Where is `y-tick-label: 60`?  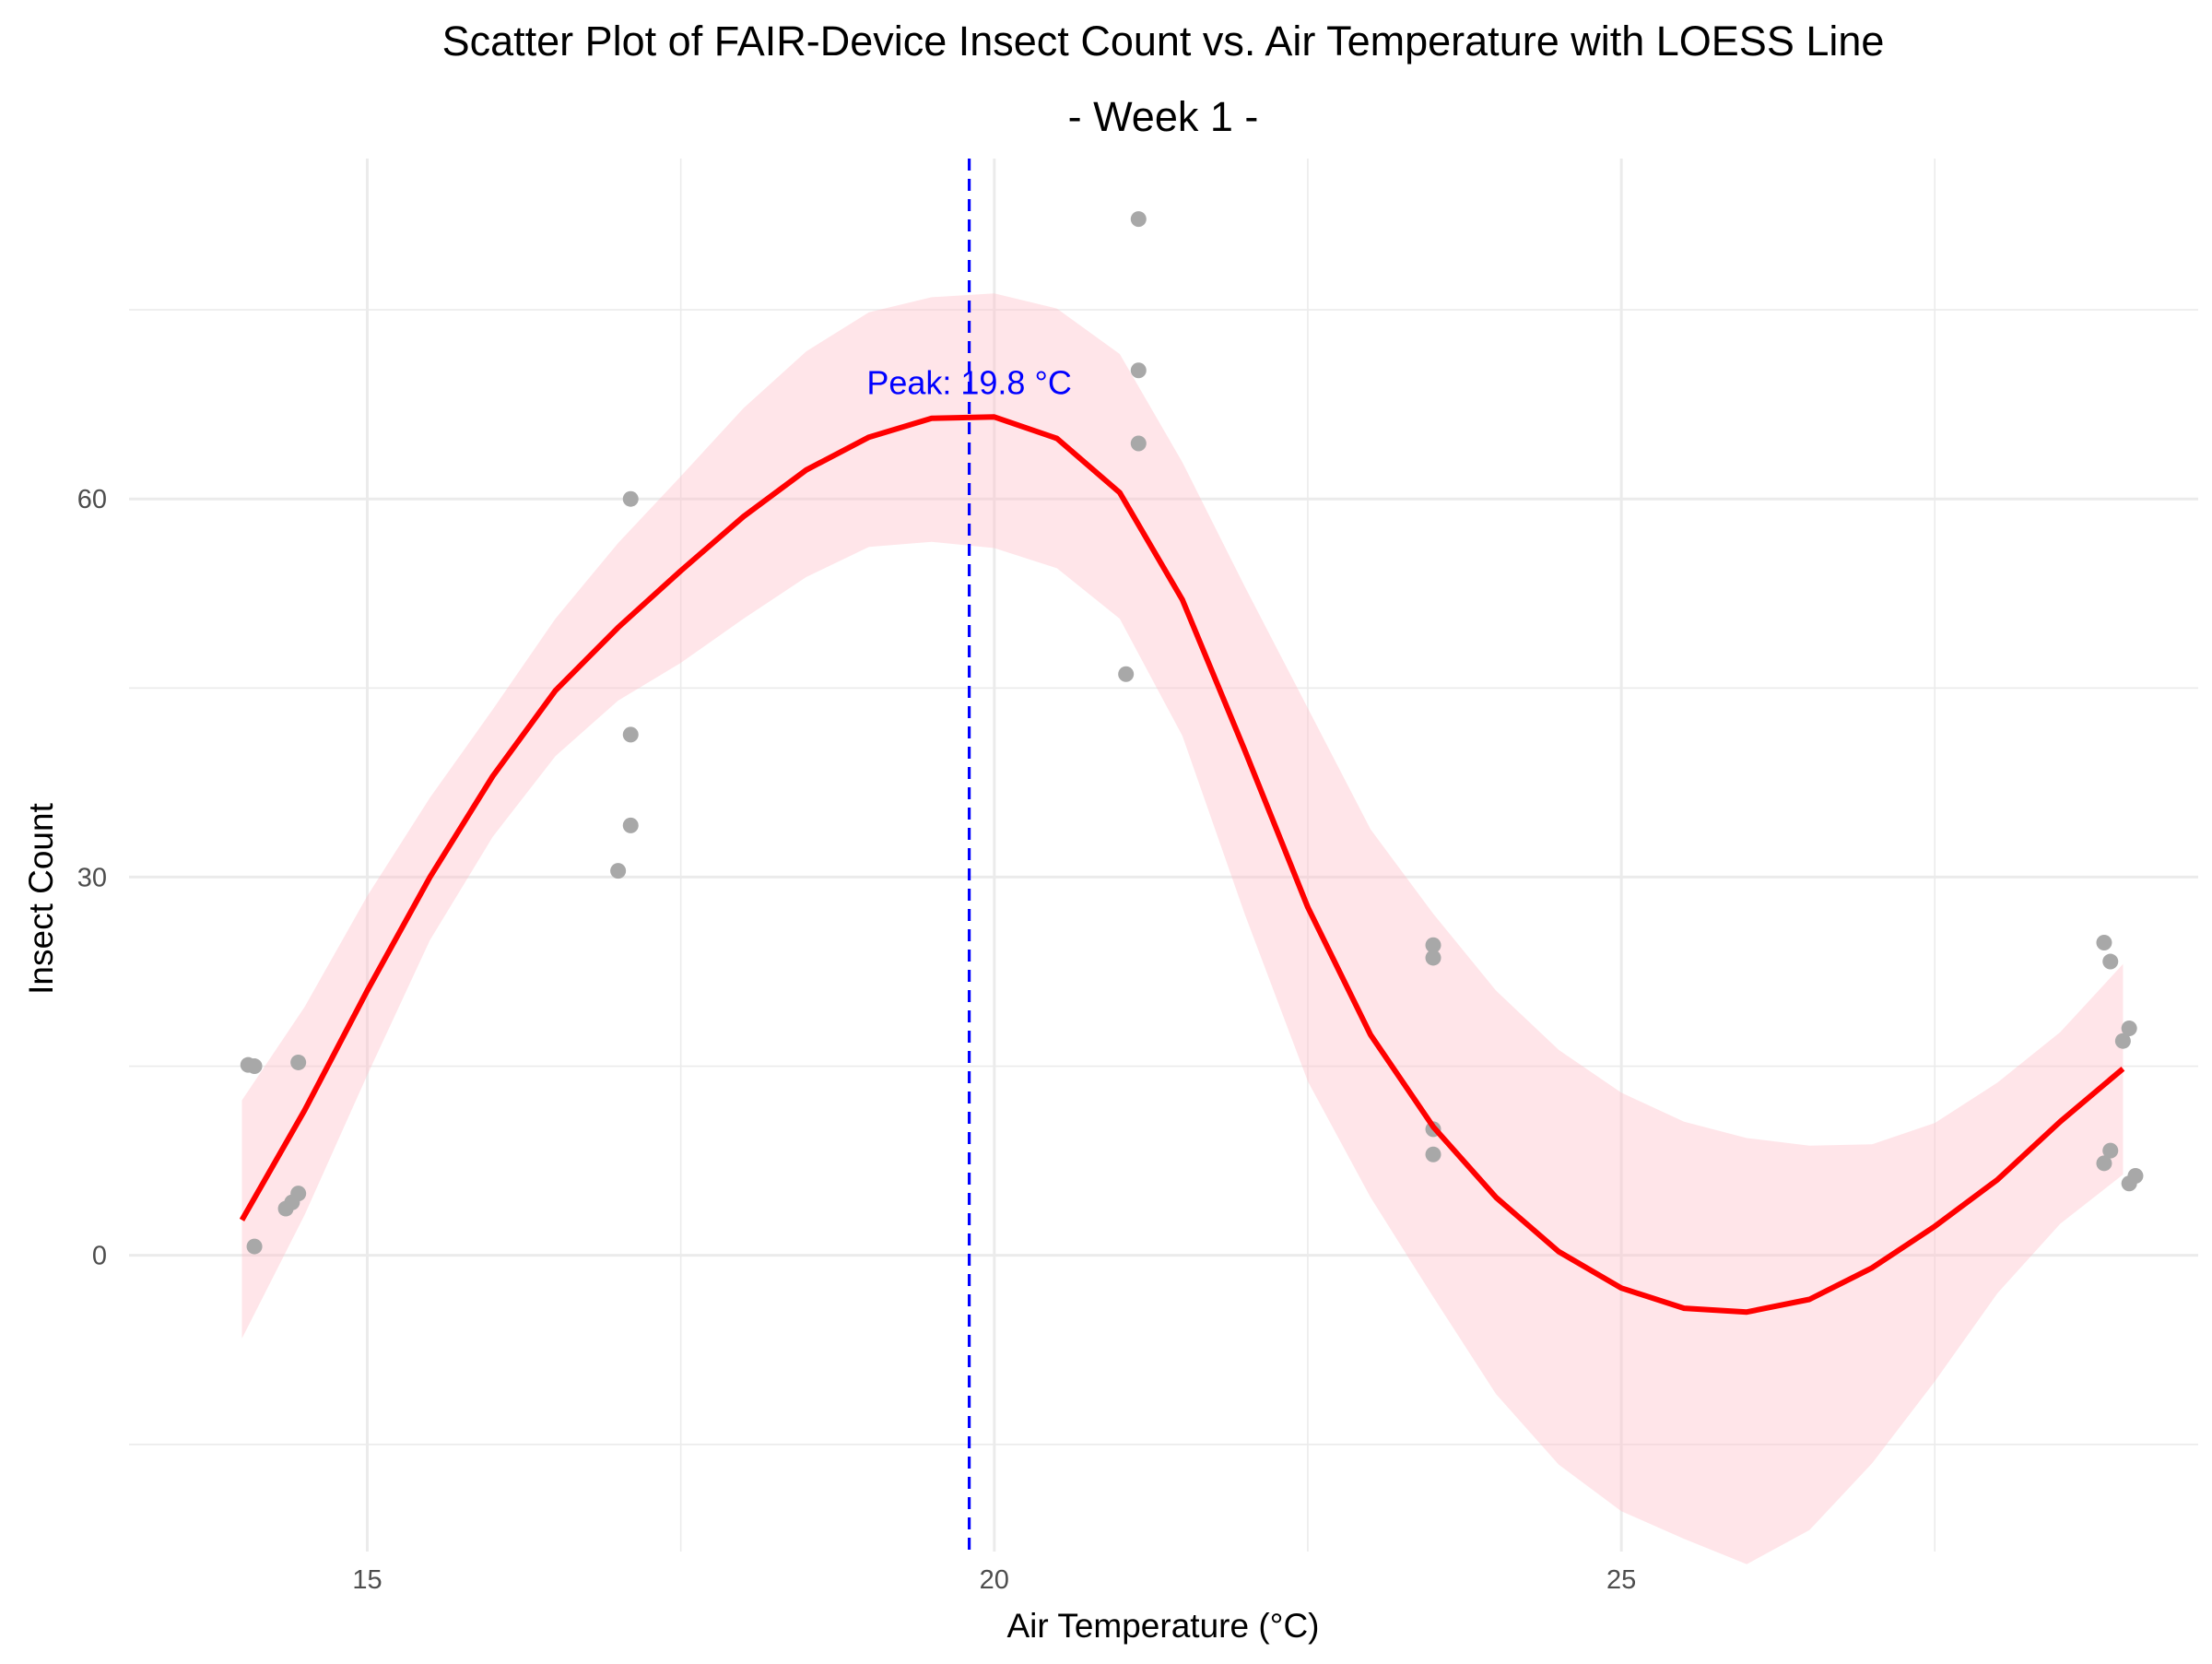 y-tick-label: 60 is located at coordinates (92, 499).